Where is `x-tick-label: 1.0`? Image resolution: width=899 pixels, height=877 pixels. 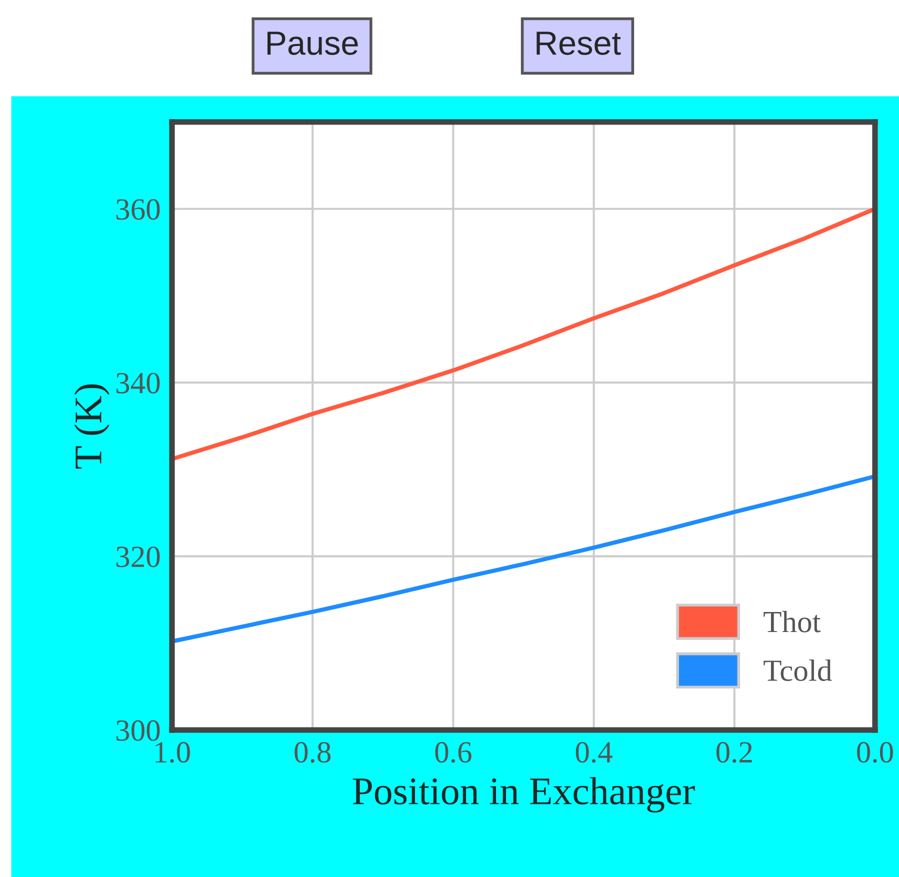 x-tick-label: 1.0 is located at coordinates (173, 752).